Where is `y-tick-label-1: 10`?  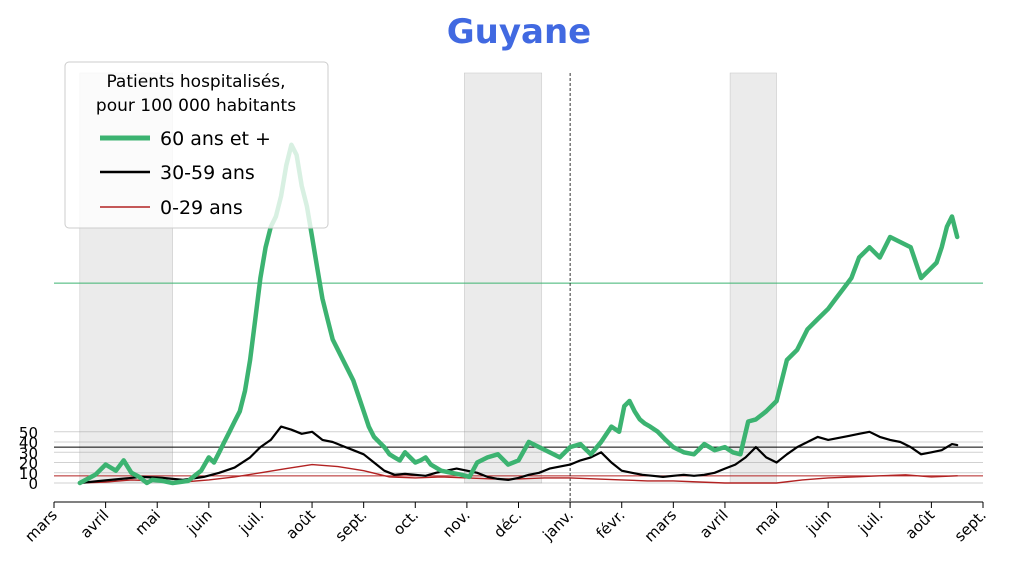
y-tick-label-1: 10 is located at coordinates (28, 474).